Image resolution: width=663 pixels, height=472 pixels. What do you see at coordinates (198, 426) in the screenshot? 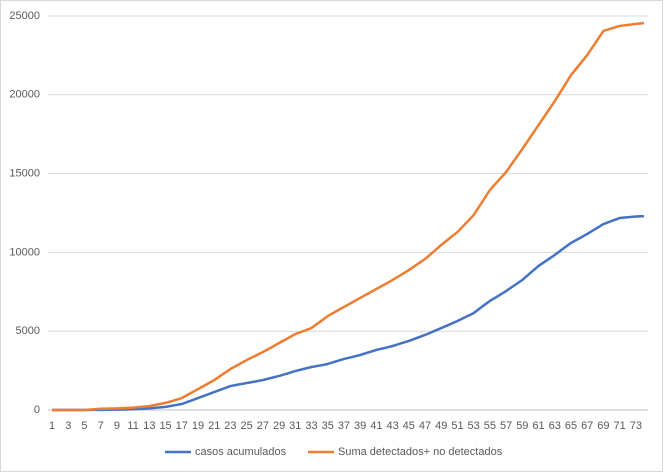
I see `x-tick-label: 19` at bounding box center [198, 426].